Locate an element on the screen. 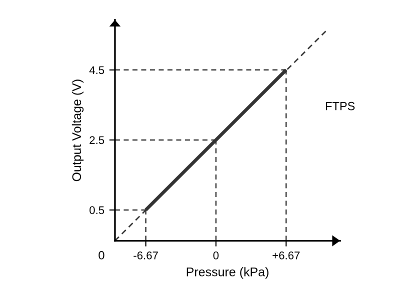  x-tick-label: -6.67 is located at coordinates (146, 256).